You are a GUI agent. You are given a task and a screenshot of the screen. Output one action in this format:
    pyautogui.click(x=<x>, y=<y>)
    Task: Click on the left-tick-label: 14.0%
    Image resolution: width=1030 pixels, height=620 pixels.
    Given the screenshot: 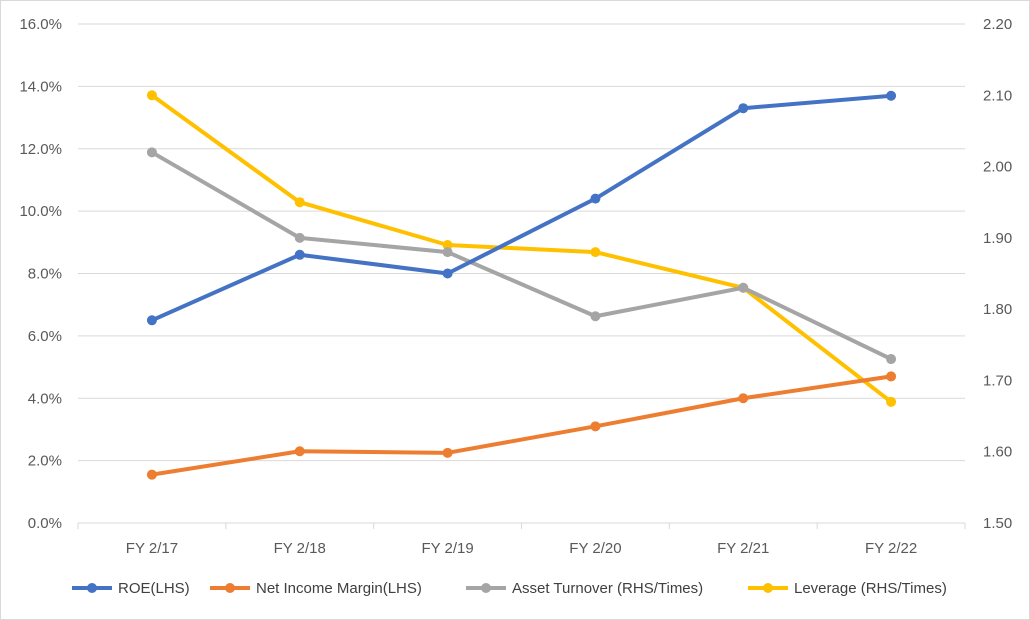 What is the action you would take?
    pyautogui.click(x=40, y=86)
    